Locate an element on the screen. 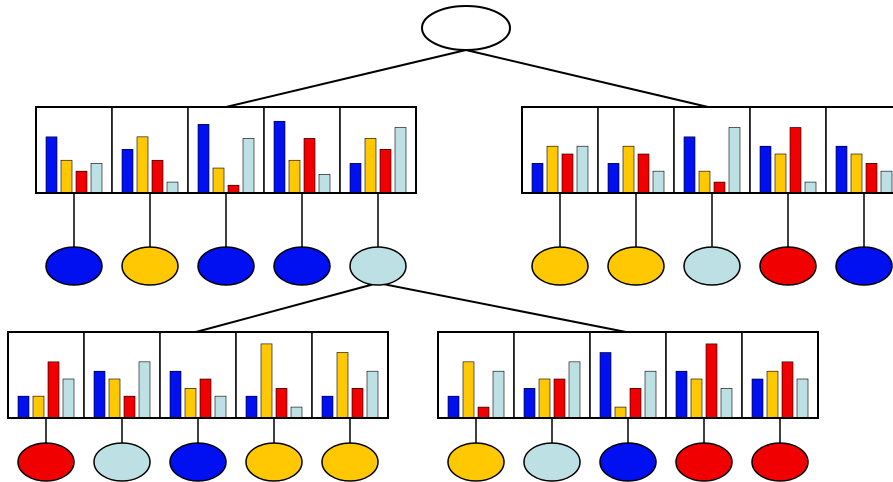 This screenshot has height=482, width=893. edge-root-to-top-left is located at coordinates (346, 78).